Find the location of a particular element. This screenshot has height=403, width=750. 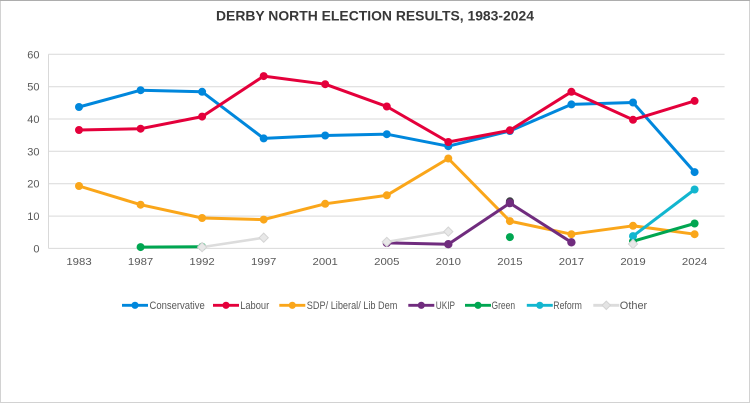

svg-text: 10 is located at coordinates (33, 217).